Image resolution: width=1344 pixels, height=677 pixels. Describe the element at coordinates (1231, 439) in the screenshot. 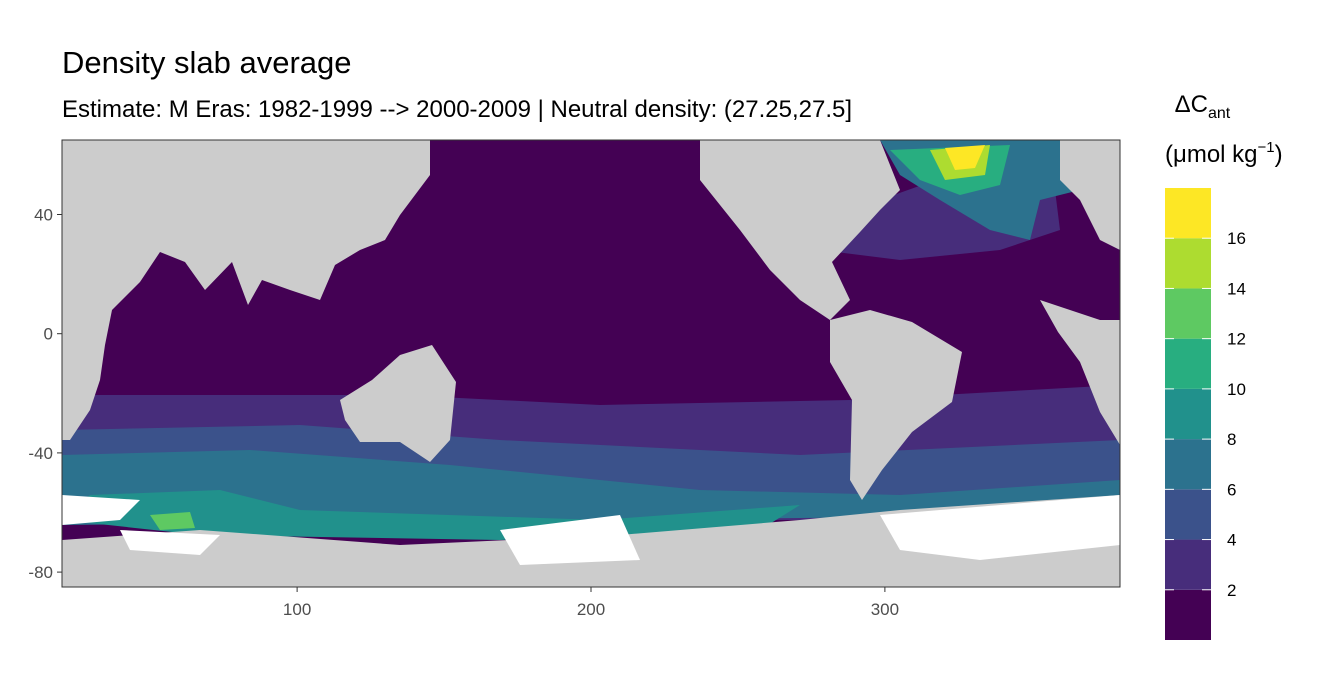

I see `colorbar-tick-label: 8` at that location.